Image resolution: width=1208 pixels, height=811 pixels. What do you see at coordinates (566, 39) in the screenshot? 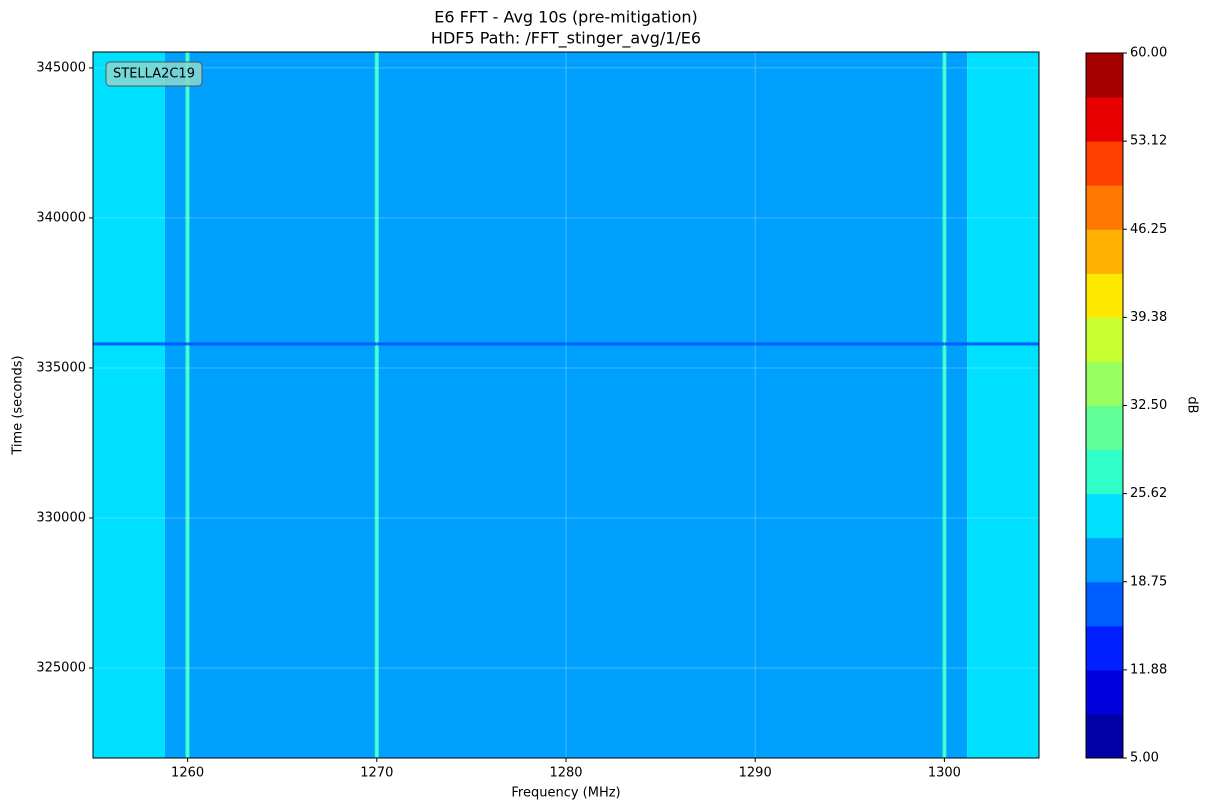
I see `chart-subtitle: HDF5 Path: /FFT_stinger_avg/1/E6` at bounding box center [566, 39].